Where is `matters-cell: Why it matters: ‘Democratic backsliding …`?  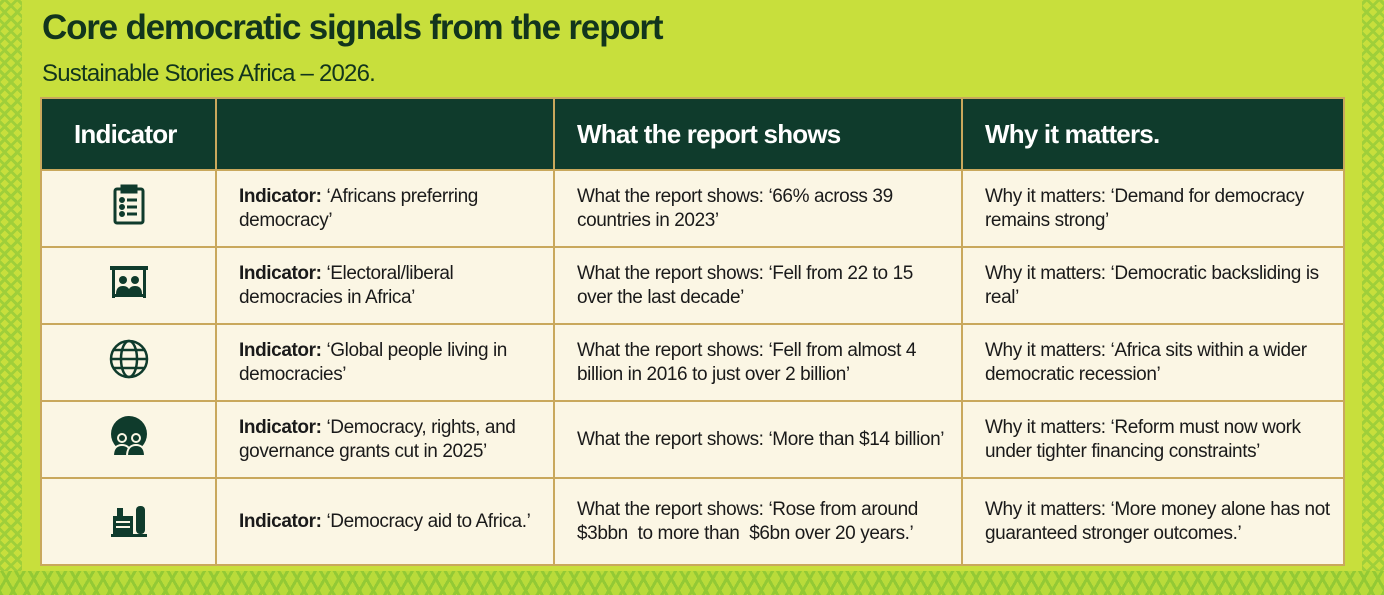 matters-cell: Why it matters: ‘Democratic backsliding … is located at coordinates (1153, 285).